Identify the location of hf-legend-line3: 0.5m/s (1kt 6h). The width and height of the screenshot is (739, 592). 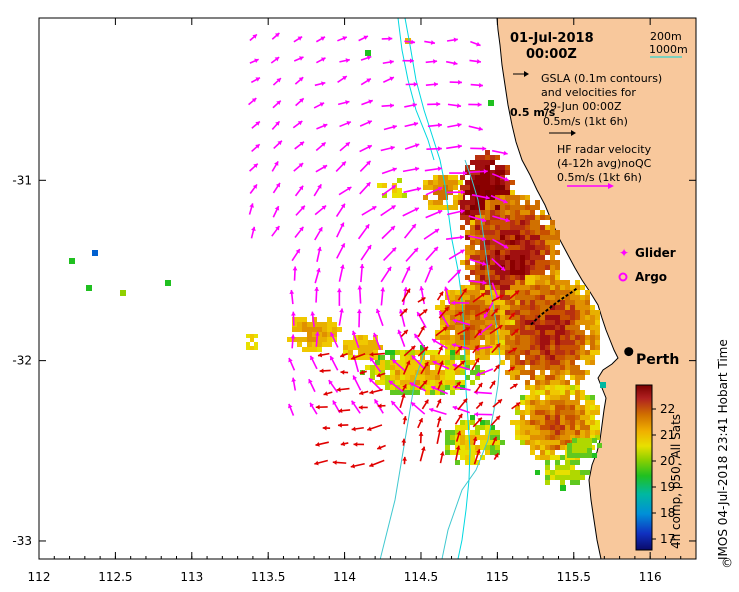
(599, 177).